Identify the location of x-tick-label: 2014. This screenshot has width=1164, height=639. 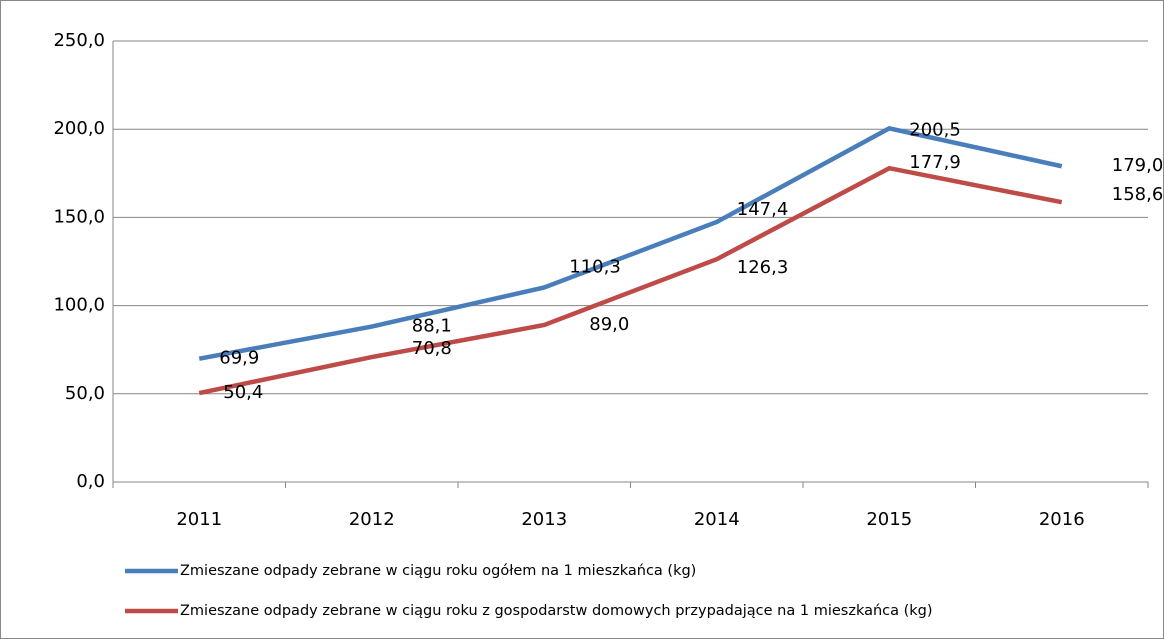
(717, 519).